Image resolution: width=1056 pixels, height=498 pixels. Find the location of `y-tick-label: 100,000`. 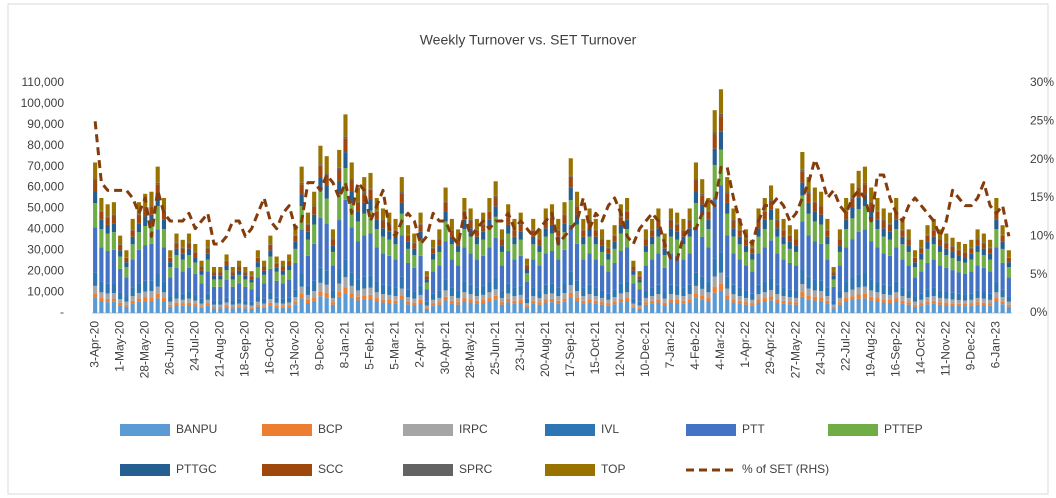

y-tick-label: 100,000 is located at coordinates (43, 103).